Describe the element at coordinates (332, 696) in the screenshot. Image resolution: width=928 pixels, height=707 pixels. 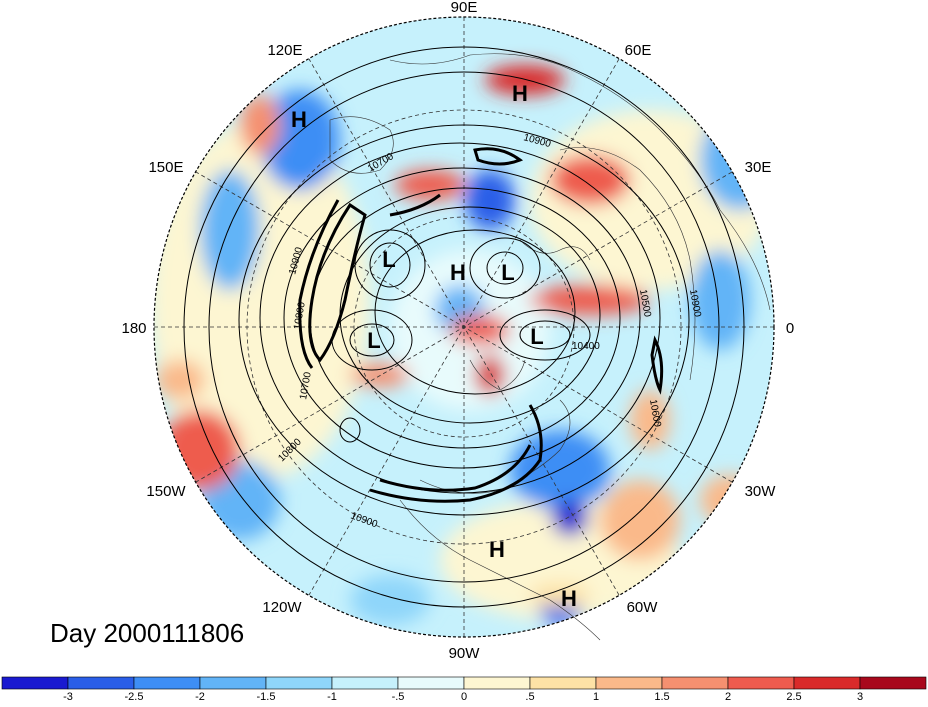
I see `colorbar-tick-label: -1` at that location.